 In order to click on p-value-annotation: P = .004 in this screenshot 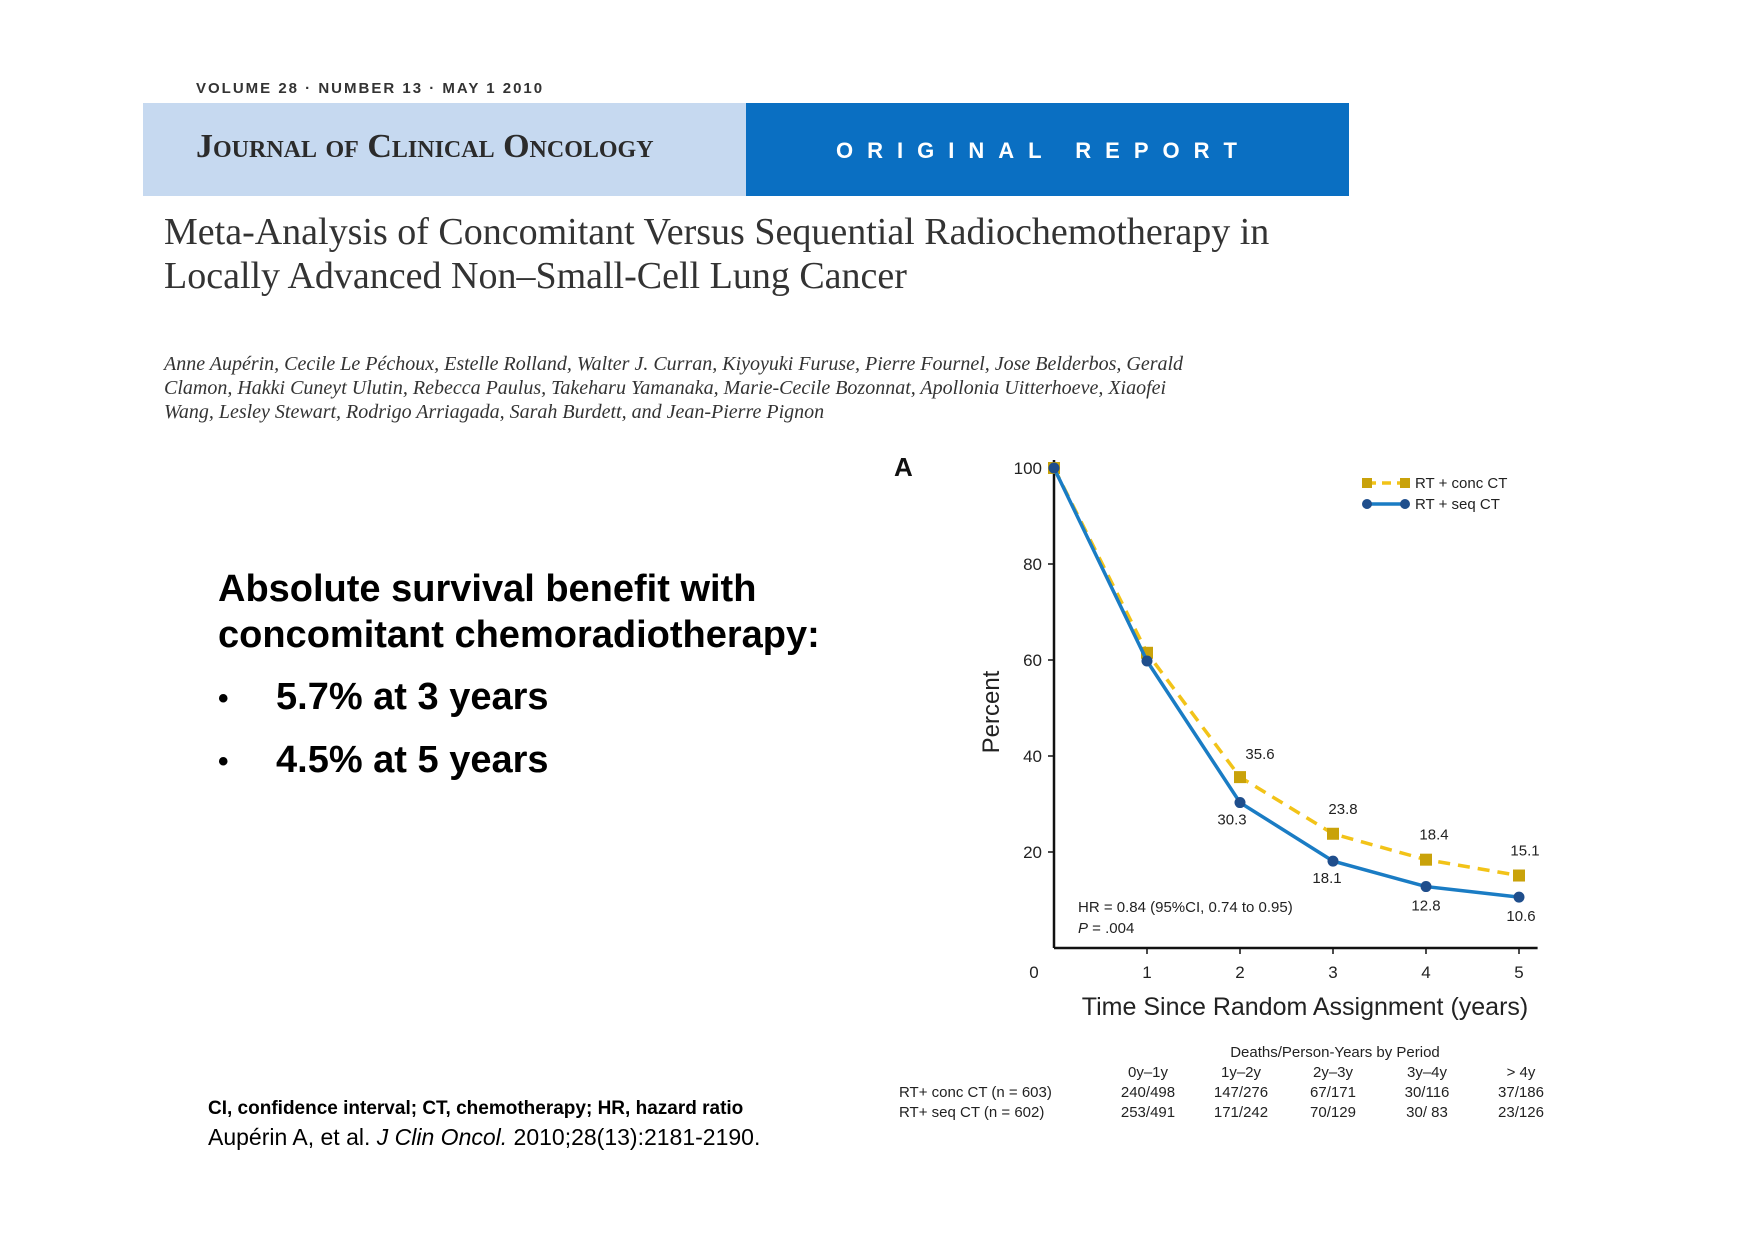, I will do `click(1106, 928)`.